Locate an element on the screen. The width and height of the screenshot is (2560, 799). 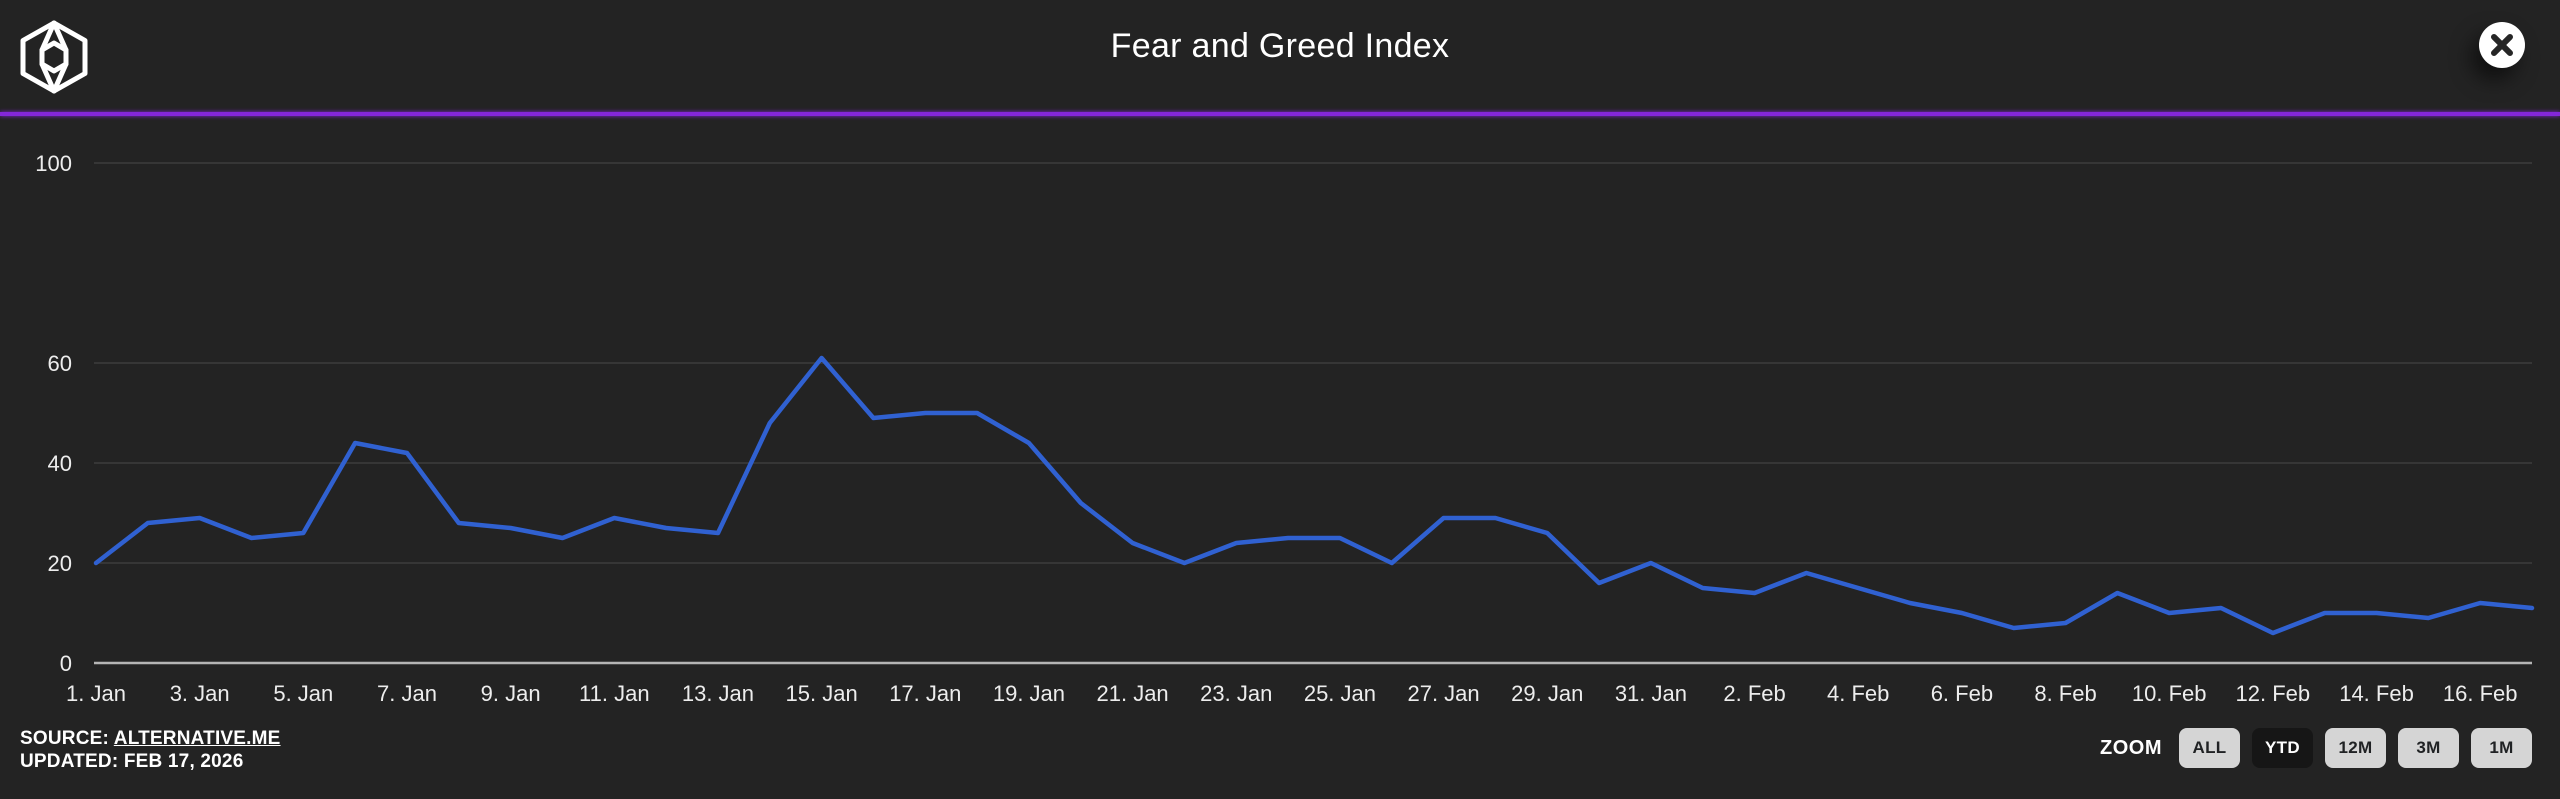
y-tick-label-0: 0 is located at coordinates (66, 663).